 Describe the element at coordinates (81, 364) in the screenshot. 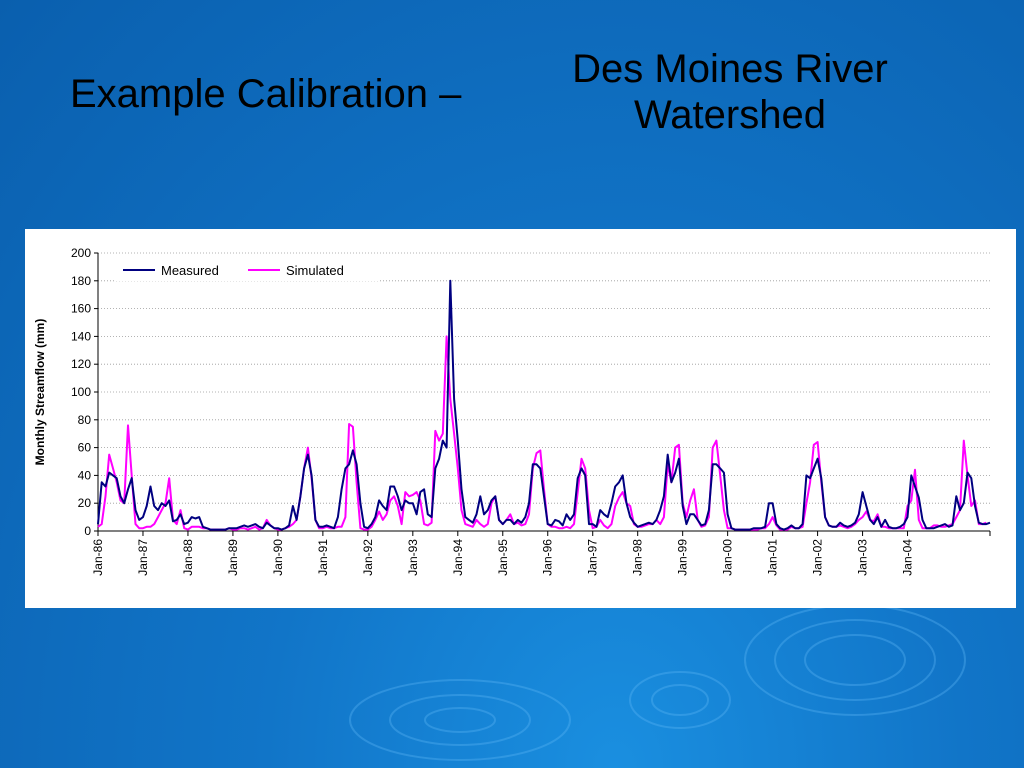

I see `y-tick-label: 120` at that location.